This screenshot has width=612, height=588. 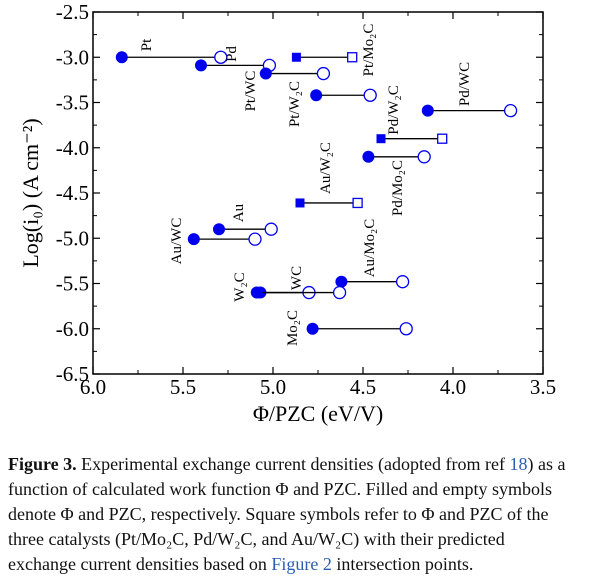 I want to click on x-tick-label: 5.5, so click(x=183, y=387).